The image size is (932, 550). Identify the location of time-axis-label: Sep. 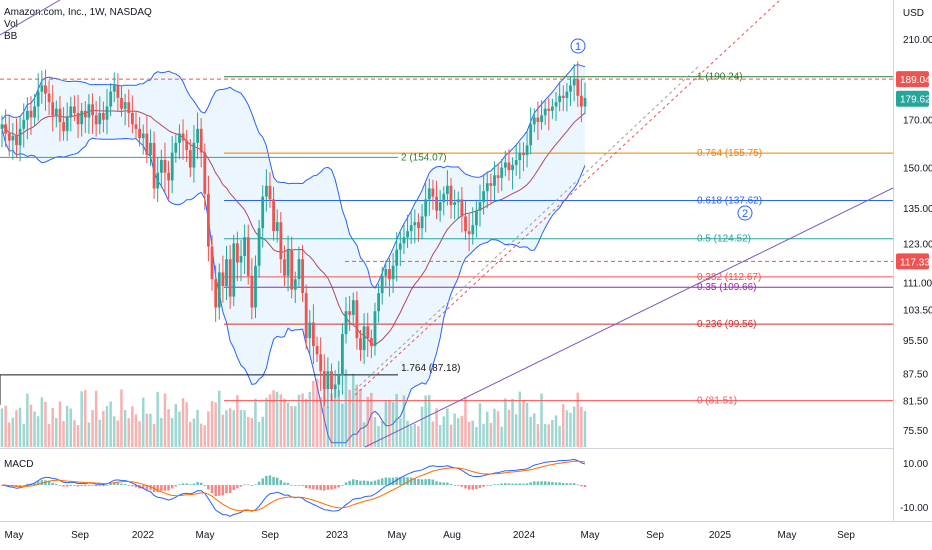
(80, 535).